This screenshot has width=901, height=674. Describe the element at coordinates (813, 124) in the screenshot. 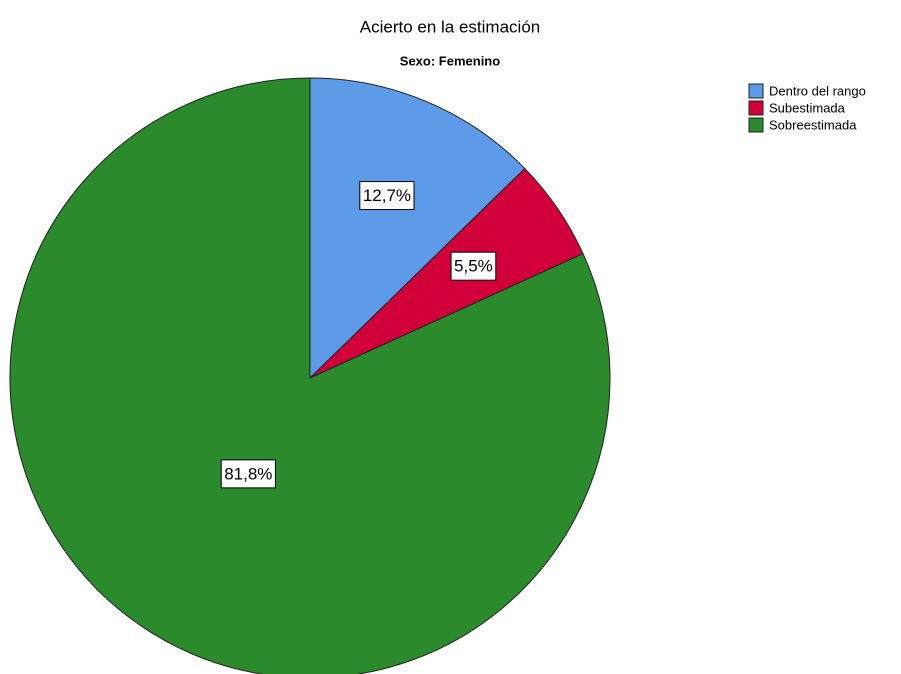

I see `legend-label: Sobreestimada` at that location.